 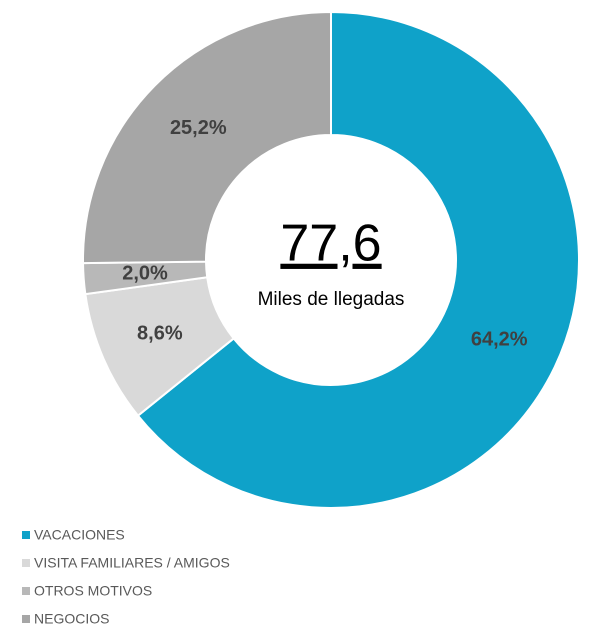 What do you see at coordinates (145, 273) in the screenshot?
I see `data-label: 2,0%` at bounding box center [145, 273].